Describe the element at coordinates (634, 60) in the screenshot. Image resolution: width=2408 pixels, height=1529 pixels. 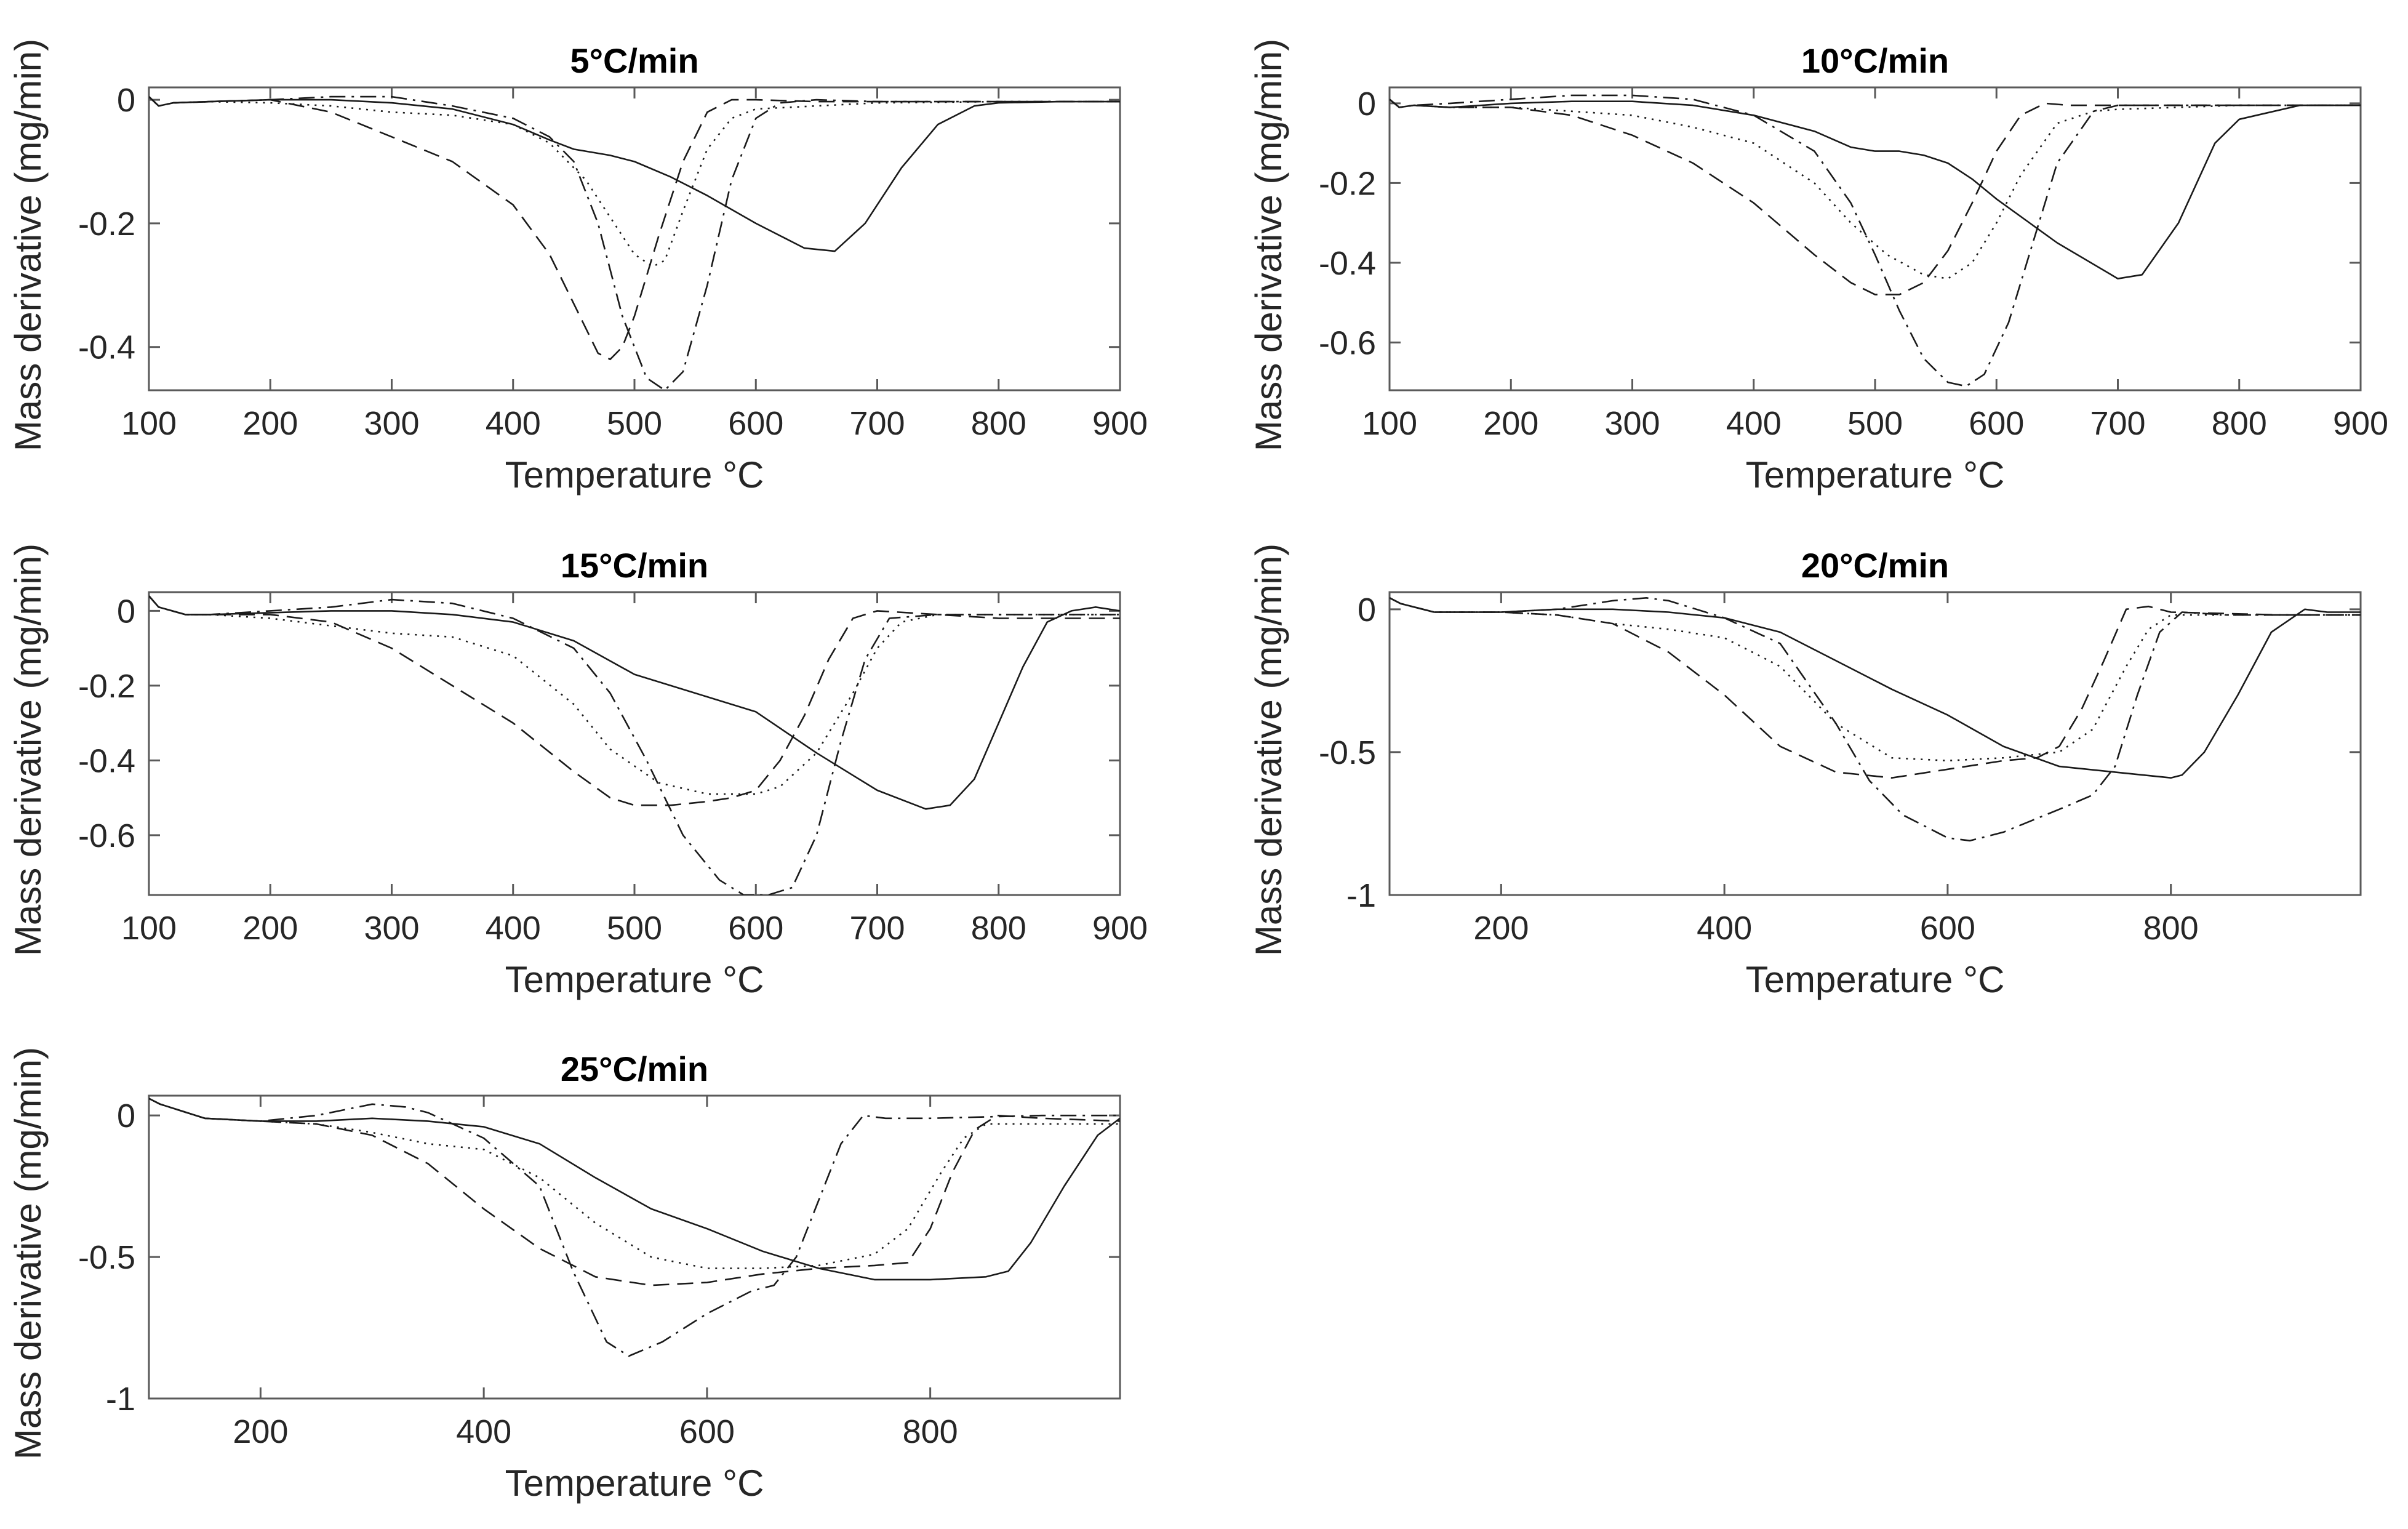
I see `panel-title: 5°C/min` at that location.